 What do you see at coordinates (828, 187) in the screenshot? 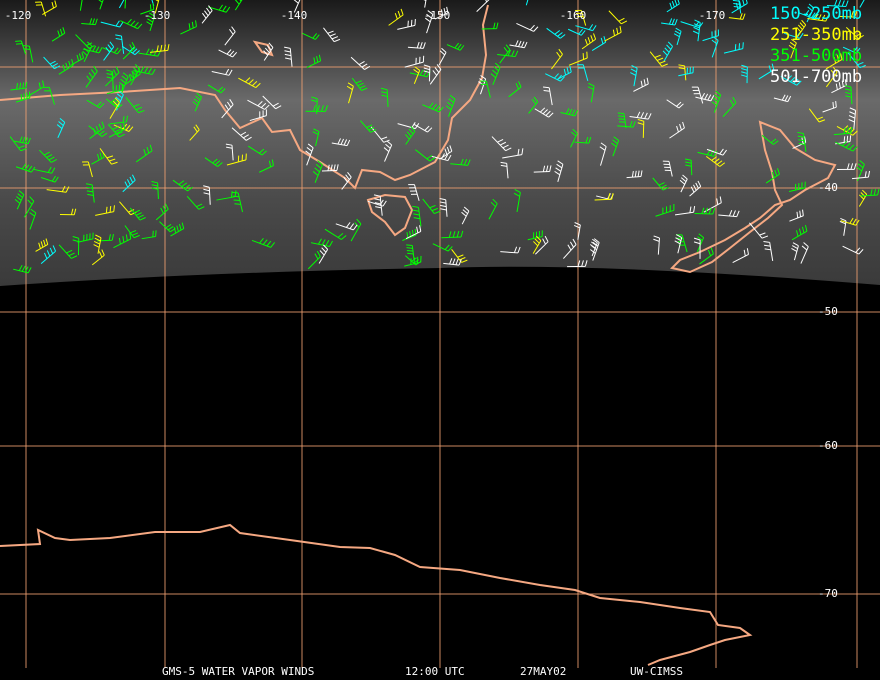
I see `latitude-label: -40` at bounding box center [828, 187].